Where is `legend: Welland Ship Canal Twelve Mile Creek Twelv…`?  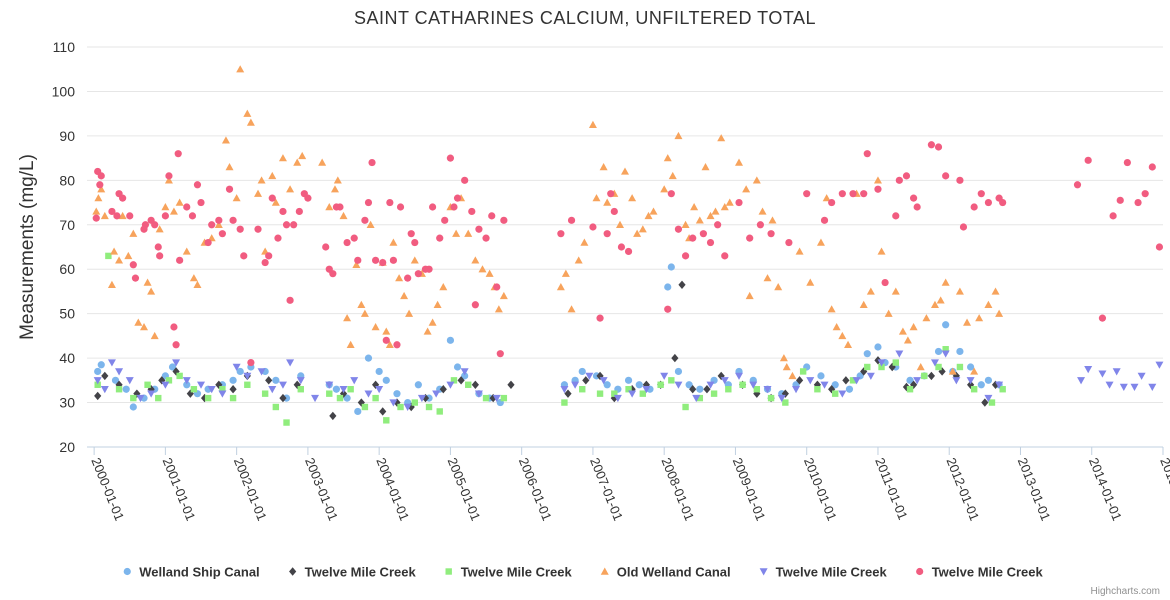 legend: Welland Ship Canal Twelve Mile Creek Twelv… is located at coordinates (583, 572).